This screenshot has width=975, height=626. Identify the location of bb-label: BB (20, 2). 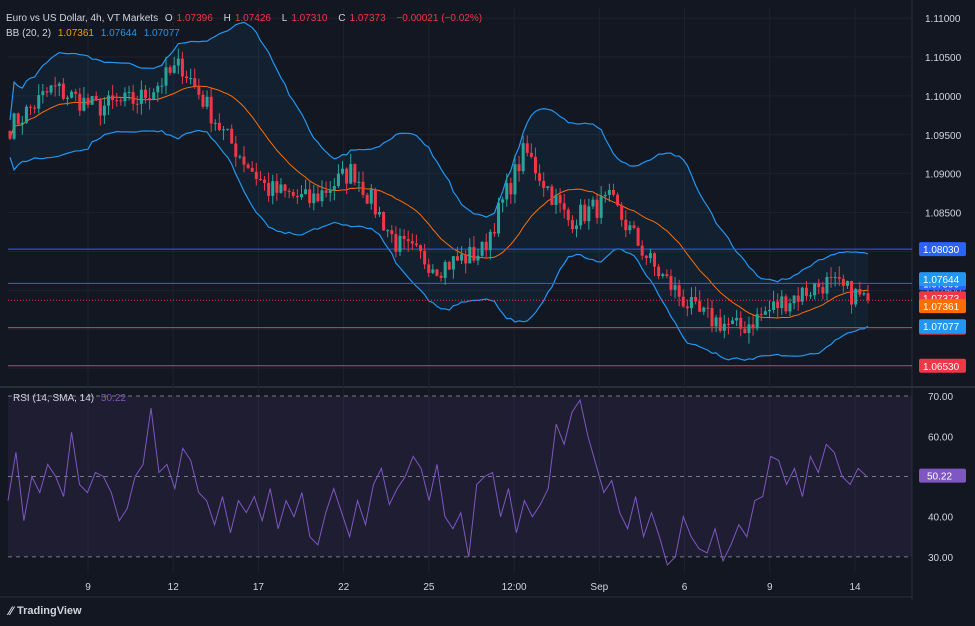
(29, 33).